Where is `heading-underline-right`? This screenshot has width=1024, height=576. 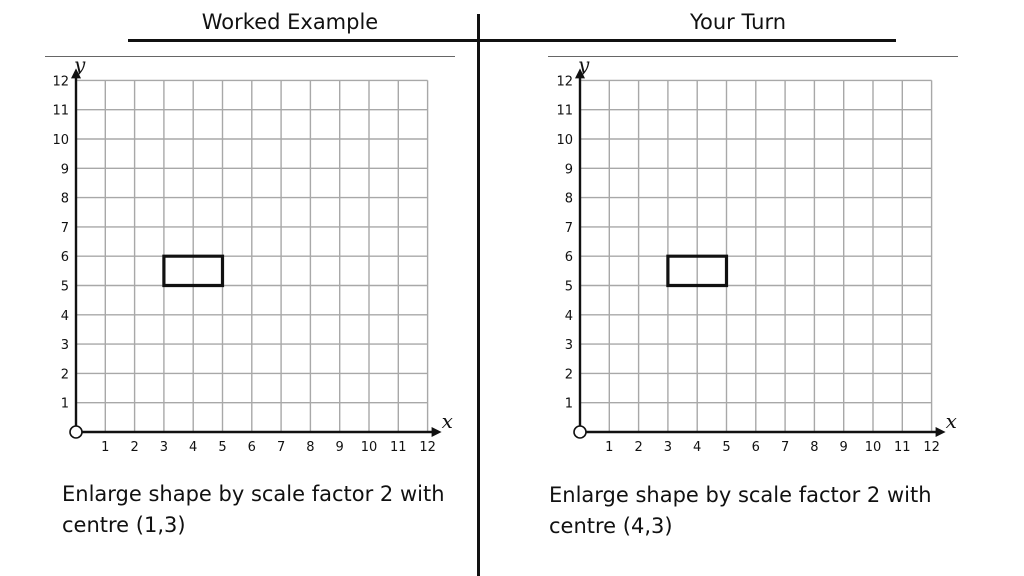 heading-underline-right is located at coordinates (688, 40).